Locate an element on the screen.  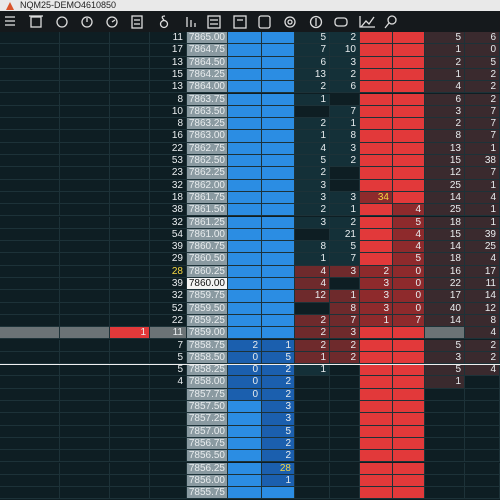
session-buy: 4 is located at coordinates (482, 198).